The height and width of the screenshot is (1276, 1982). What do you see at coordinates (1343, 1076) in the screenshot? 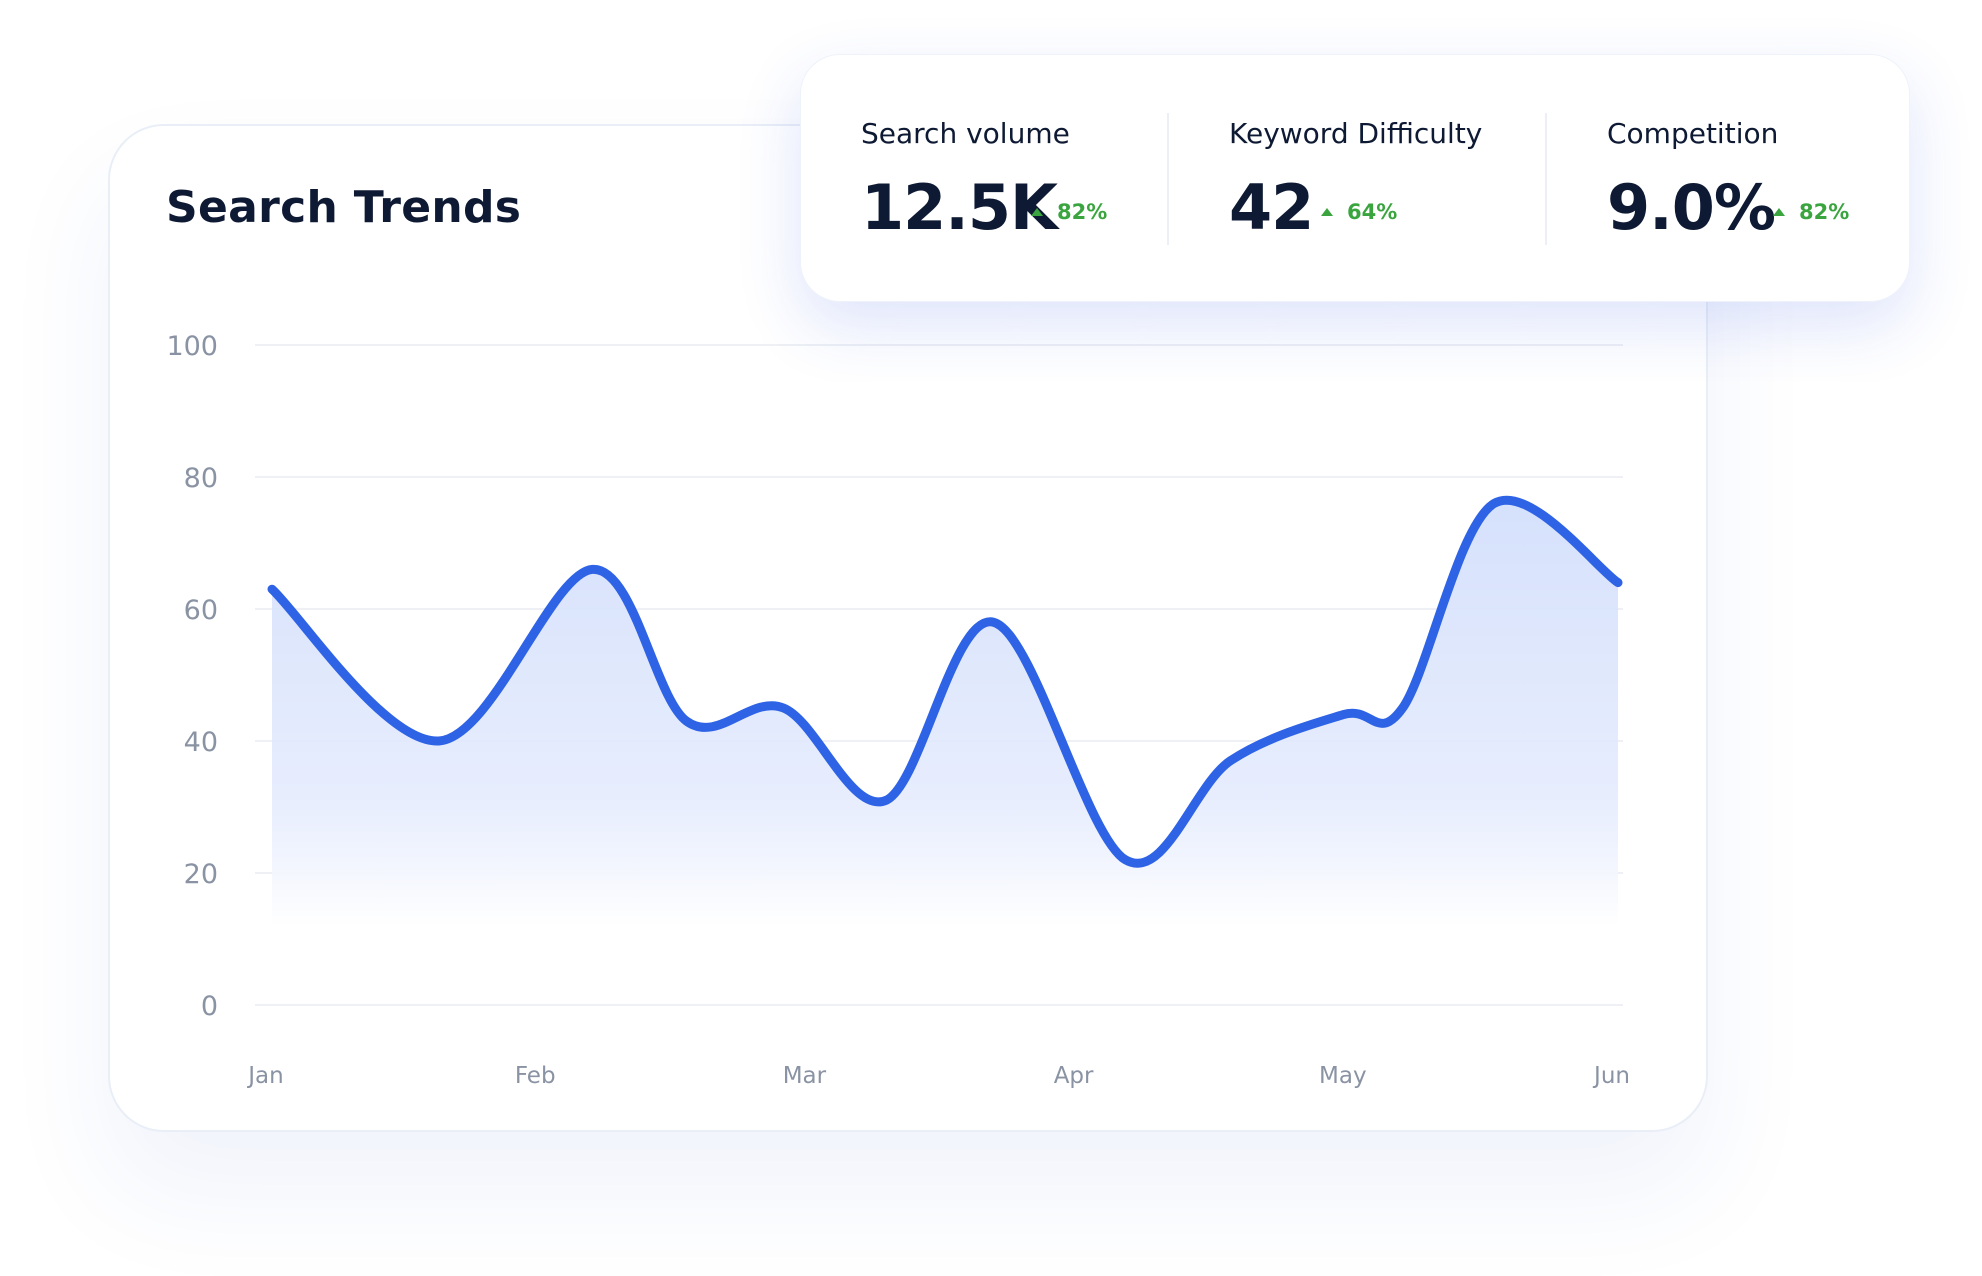
I see `x-tick-label: May` at bounding box center [1343, 1076].